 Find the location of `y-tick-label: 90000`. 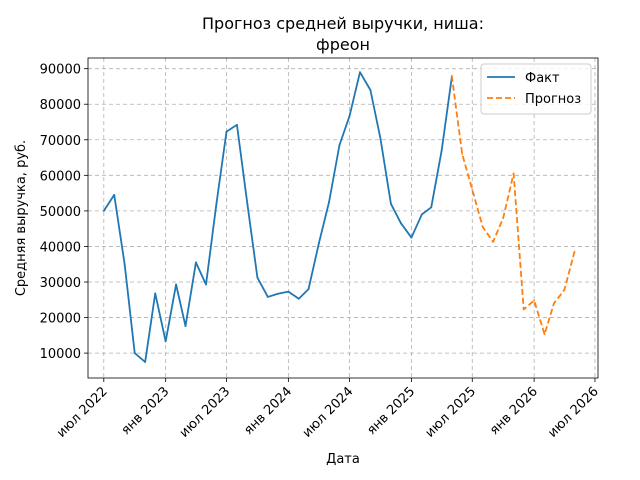

y-tick-label: 90000 is located at coordinates (60, 70).